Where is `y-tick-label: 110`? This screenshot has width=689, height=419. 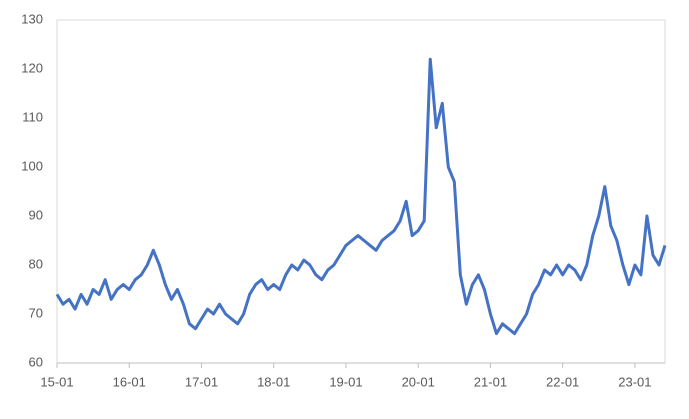 y-tick-label: 110 is located at coordinates (32, 116).